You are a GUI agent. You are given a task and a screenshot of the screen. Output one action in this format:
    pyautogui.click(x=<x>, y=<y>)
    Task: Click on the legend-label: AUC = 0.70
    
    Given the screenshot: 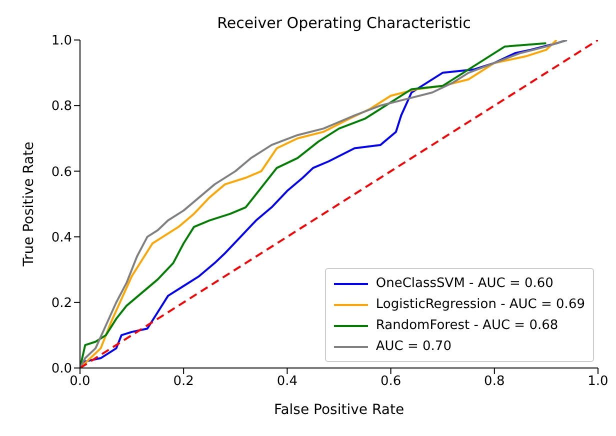 What is the action you would take?
    pyautogui.click(x=414, y=346)
    